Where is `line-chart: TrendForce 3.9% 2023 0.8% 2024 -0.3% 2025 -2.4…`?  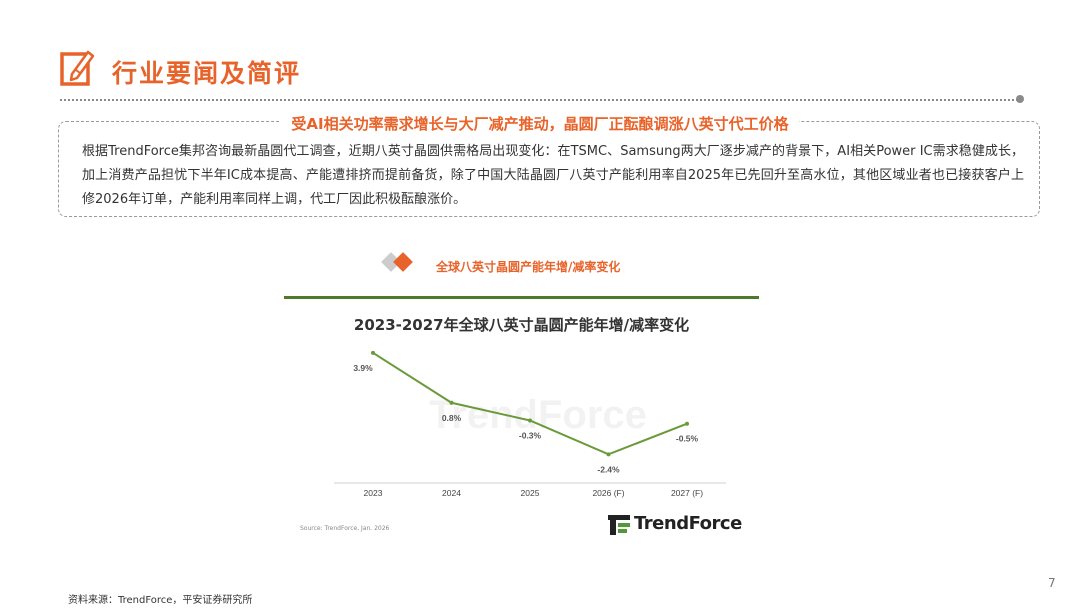
line-chart: TrendForce 3.9% 2023 0.8% 2024 -0.3% 2025 -2.4… is located at coordinates (530, 424).